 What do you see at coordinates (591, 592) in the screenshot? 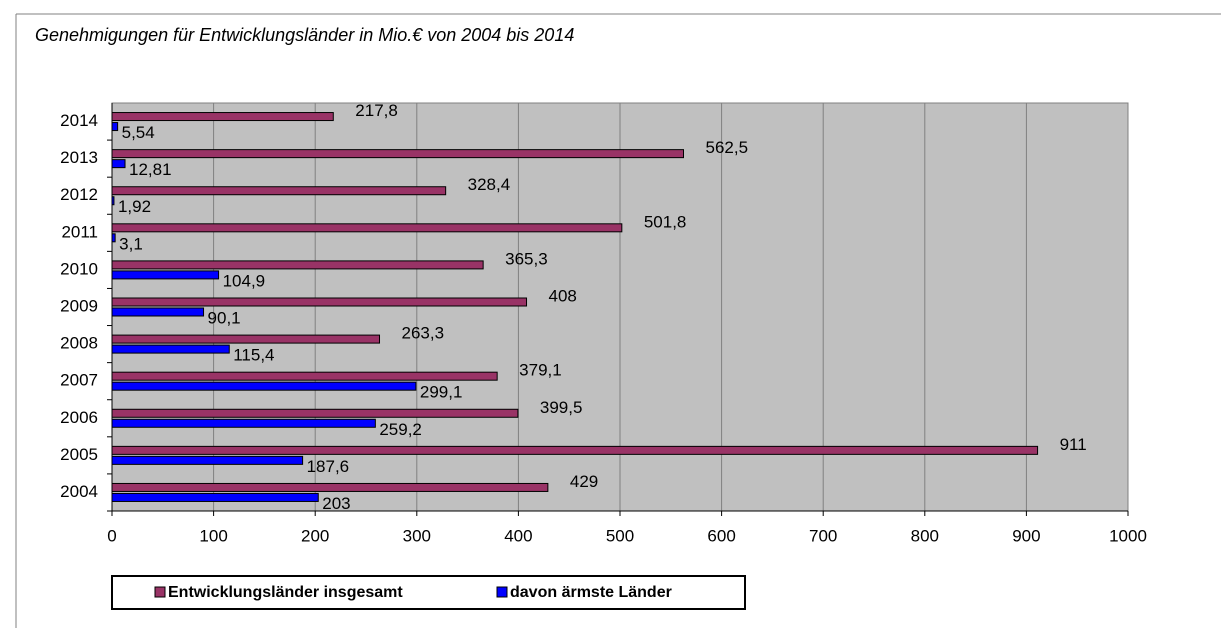
I see `legend-label: davon ärmste Länder` at bounding box center [591, 592].